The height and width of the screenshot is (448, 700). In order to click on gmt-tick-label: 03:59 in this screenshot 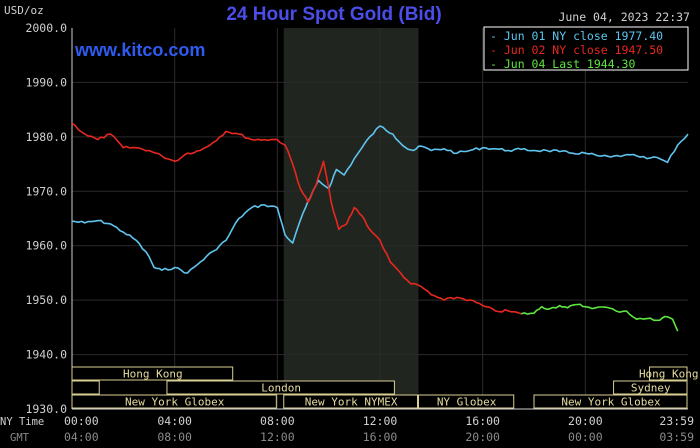, I will do `click(676, 437)`.